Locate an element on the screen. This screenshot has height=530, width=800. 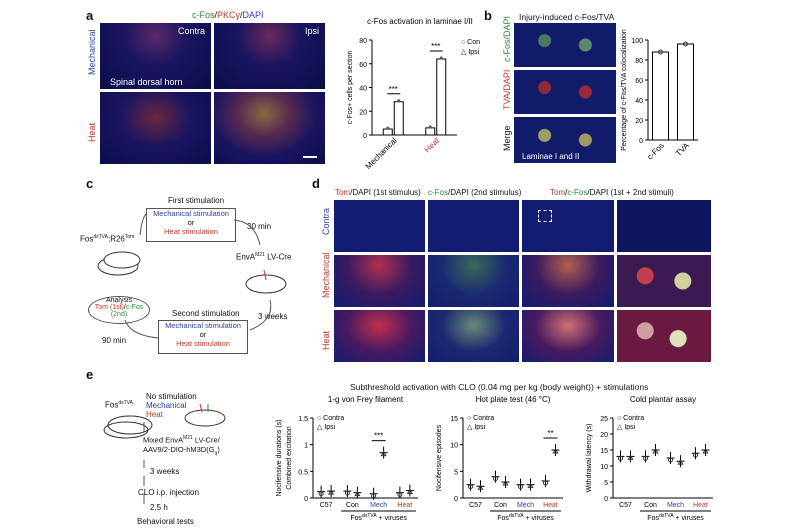
d-tom-heat is located at coordinates (379, 336).